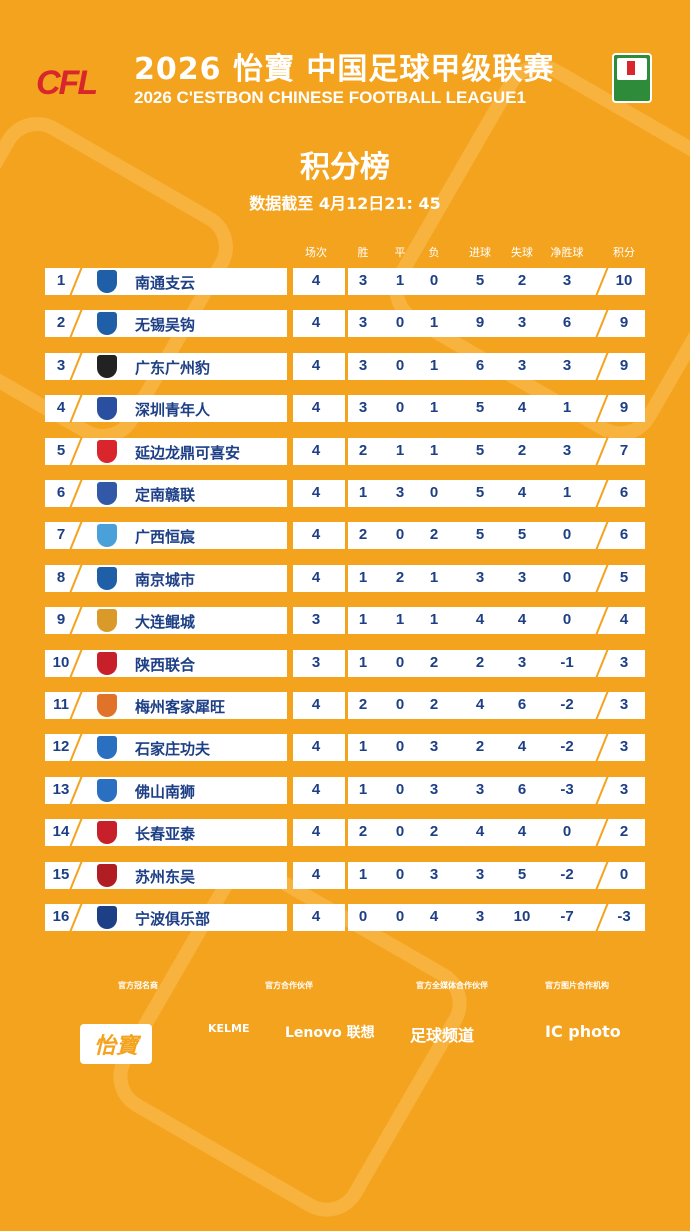  Describe the element at coordinates (345, 748) in the screenshot. I see `table-row: 12 石家庄功夫 4 1 0 3 2 4 -2 3` at that location.